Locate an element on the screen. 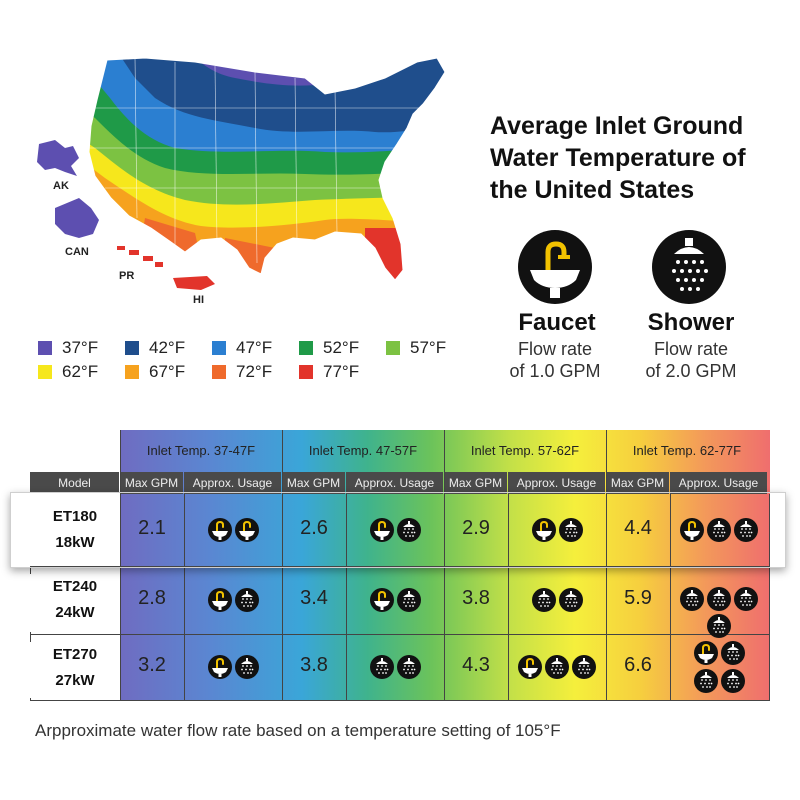 Image resolution: width=800 pixels, height=800 pixels. shower-flow-line2: of 2.0 GPM is located at coordinates (691, 371).